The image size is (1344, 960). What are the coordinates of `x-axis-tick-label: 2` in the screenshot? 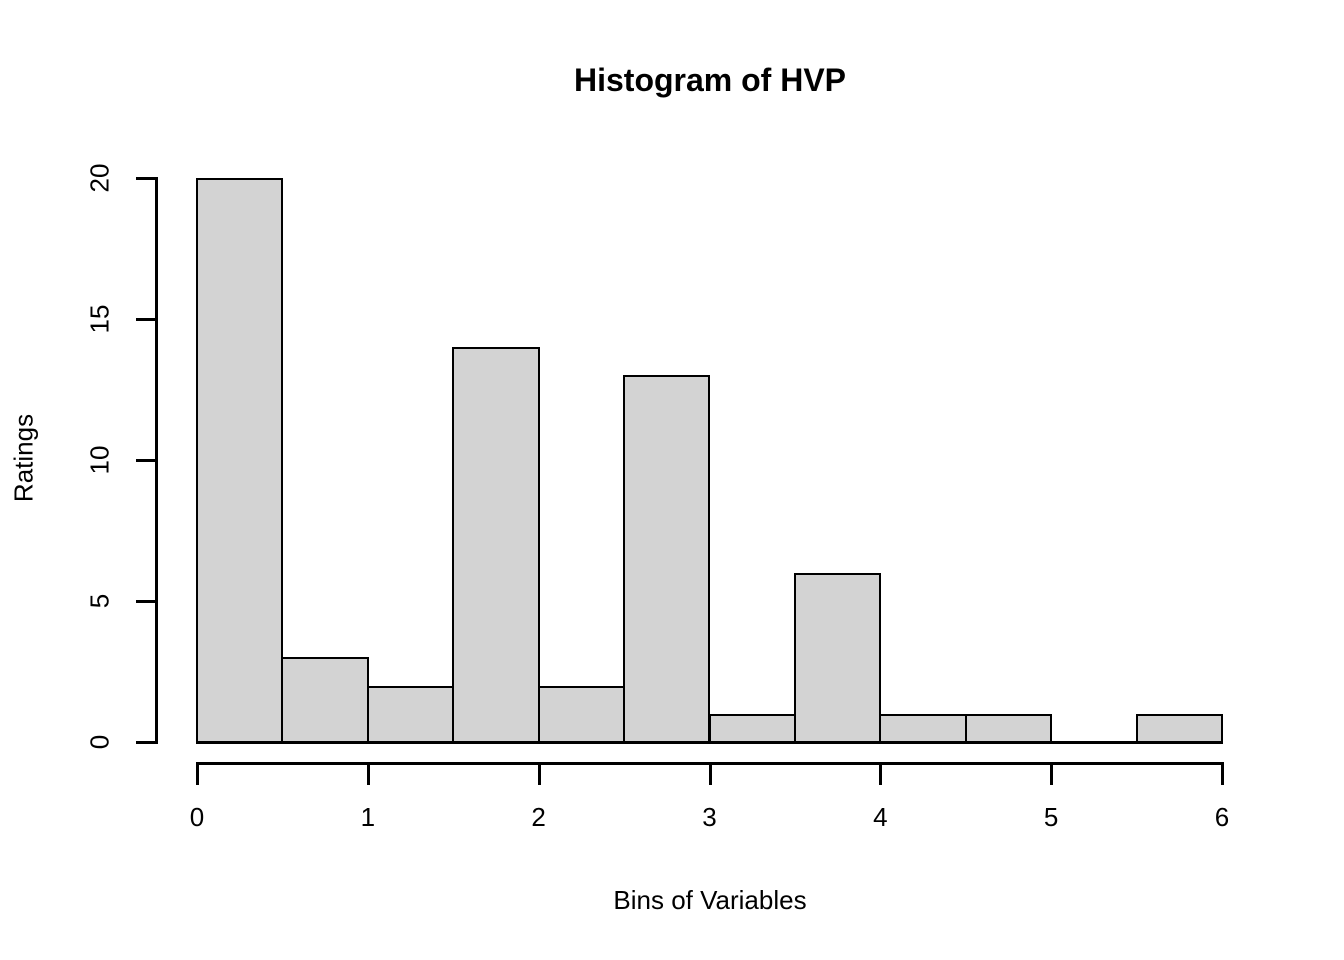 It's located at (538, 817).